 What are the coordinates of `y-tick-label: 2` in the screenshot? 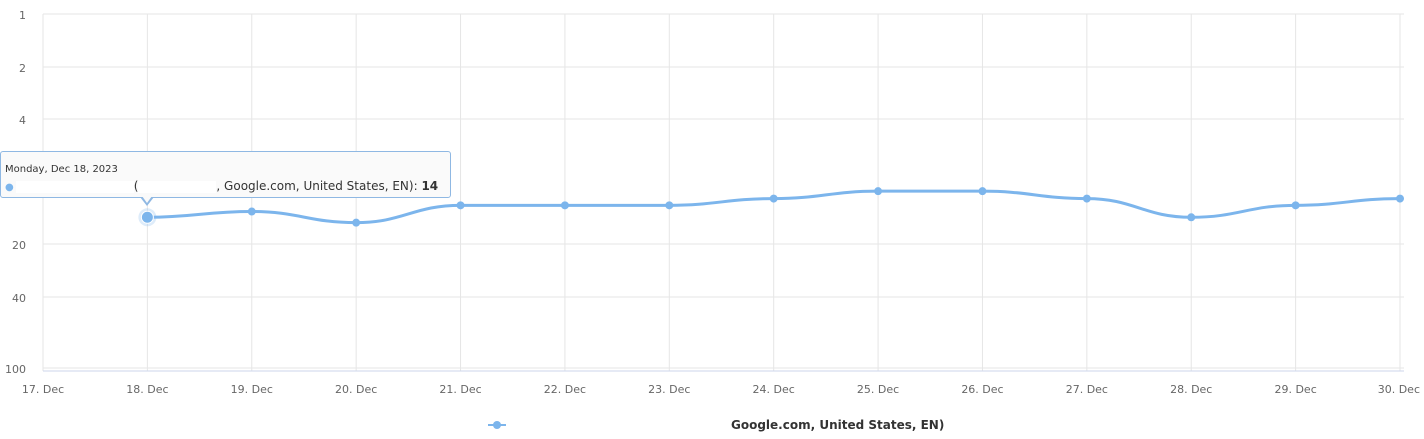 It's located at (22, 68).